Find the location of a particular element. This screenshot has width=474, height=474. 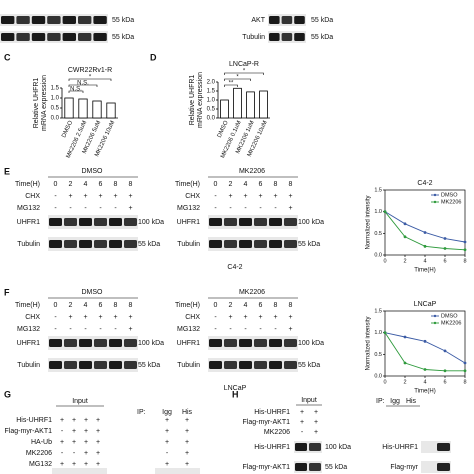

panel-letter: H is located at coordinates (235, 394).